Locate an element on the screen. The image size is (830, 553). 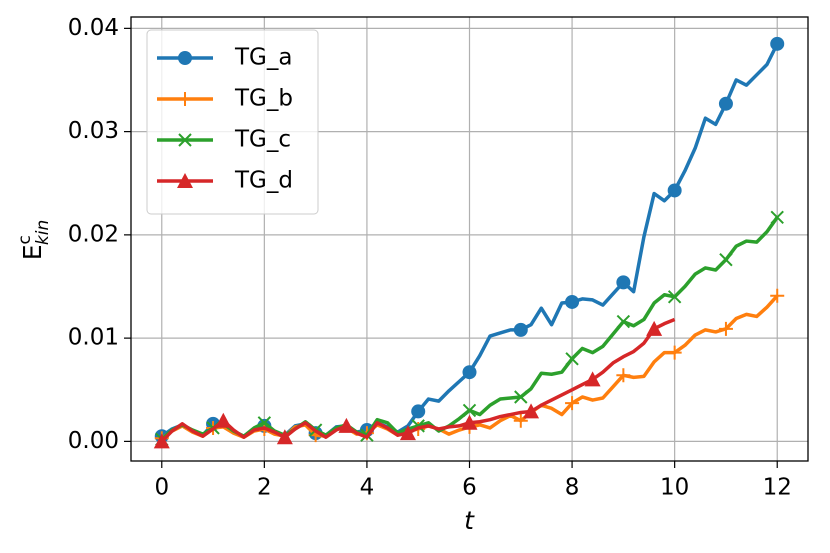
legend-label: TG_b is located at coordinates (263, 99).